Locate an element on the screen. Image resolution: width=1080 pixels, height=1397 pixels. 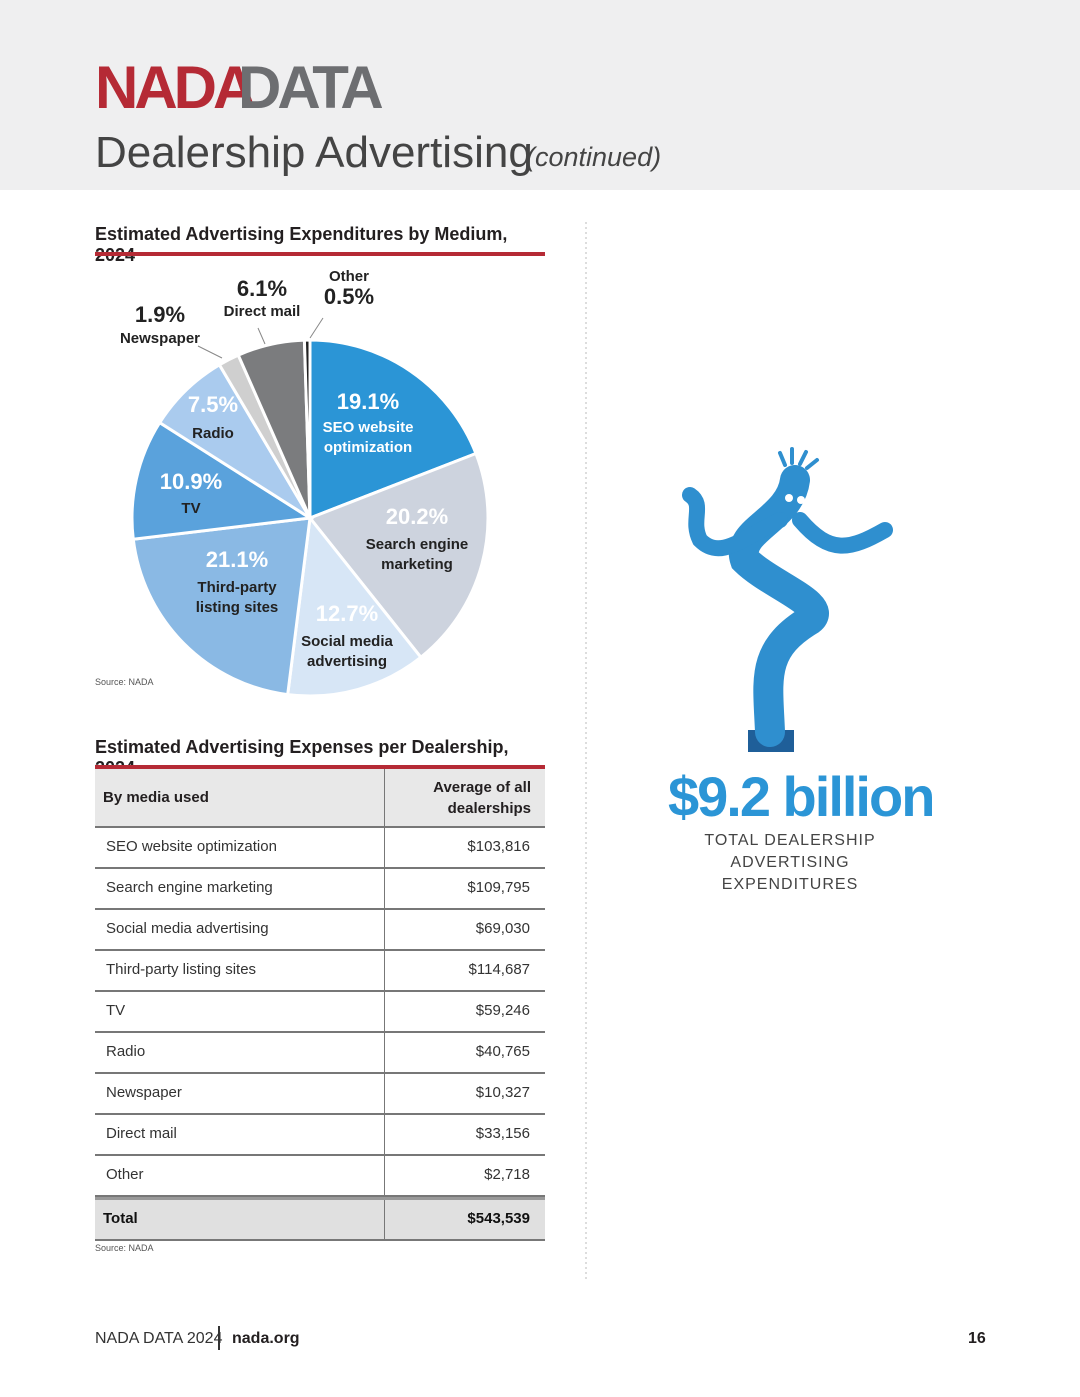
table-cell: $114,687 is located at coordinates (499, 969).